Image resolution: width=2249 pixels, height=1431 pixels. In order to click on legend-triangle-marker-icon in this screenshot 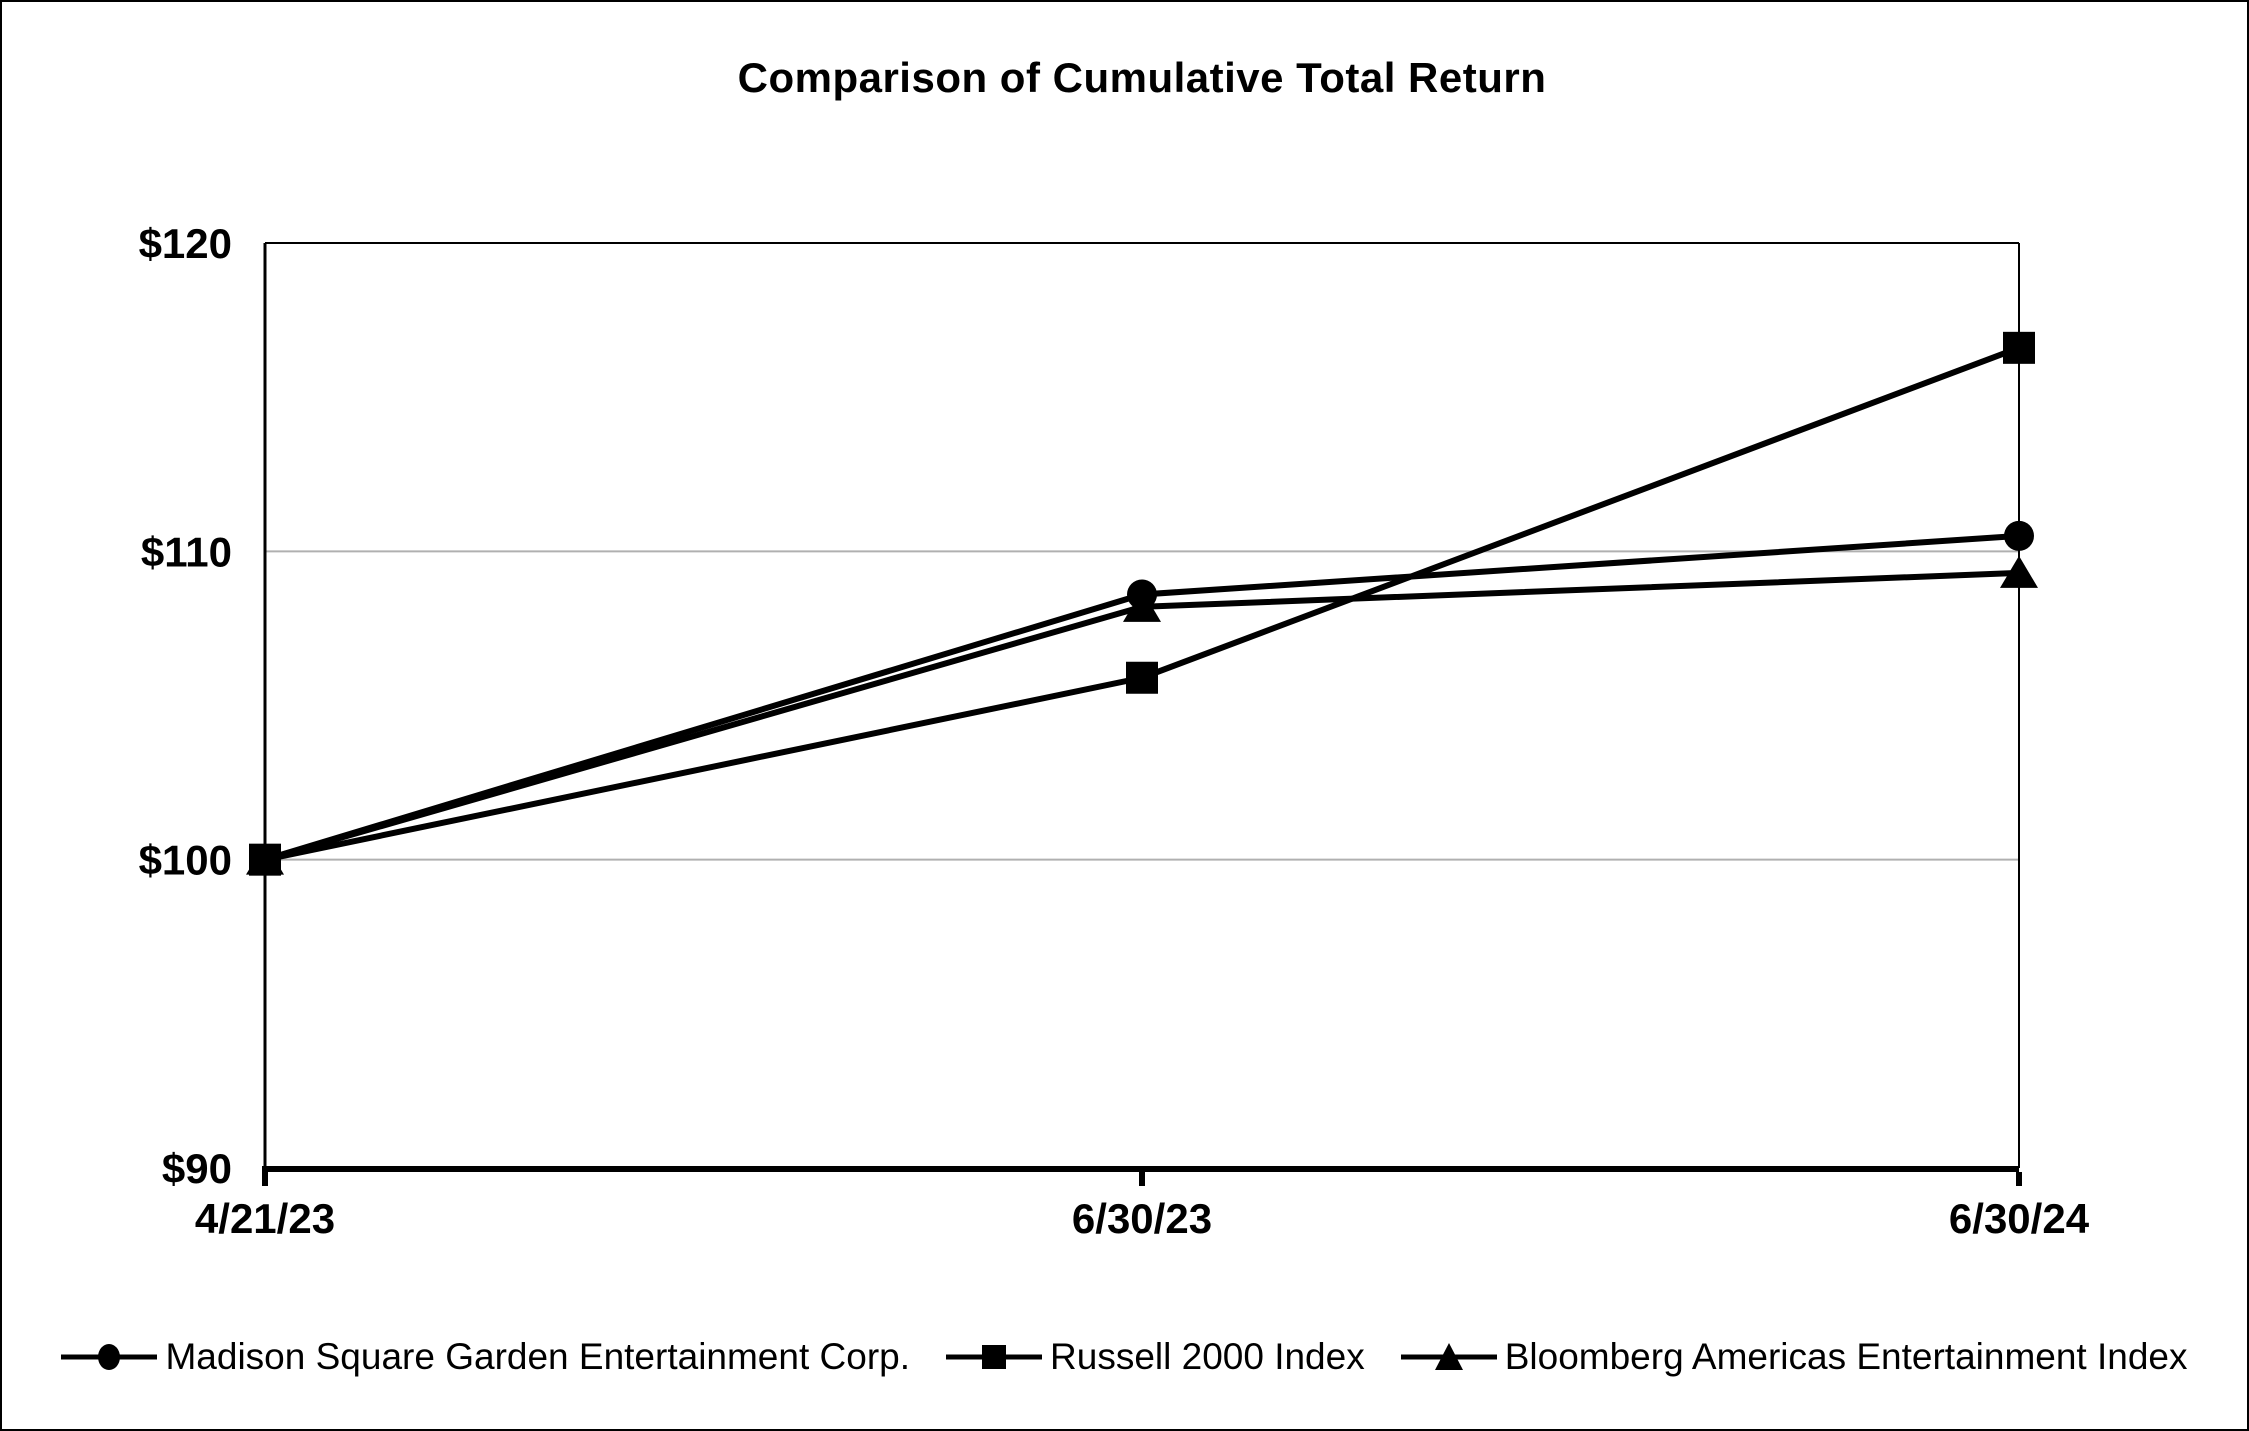, I will do `click(1448, 1356)`.